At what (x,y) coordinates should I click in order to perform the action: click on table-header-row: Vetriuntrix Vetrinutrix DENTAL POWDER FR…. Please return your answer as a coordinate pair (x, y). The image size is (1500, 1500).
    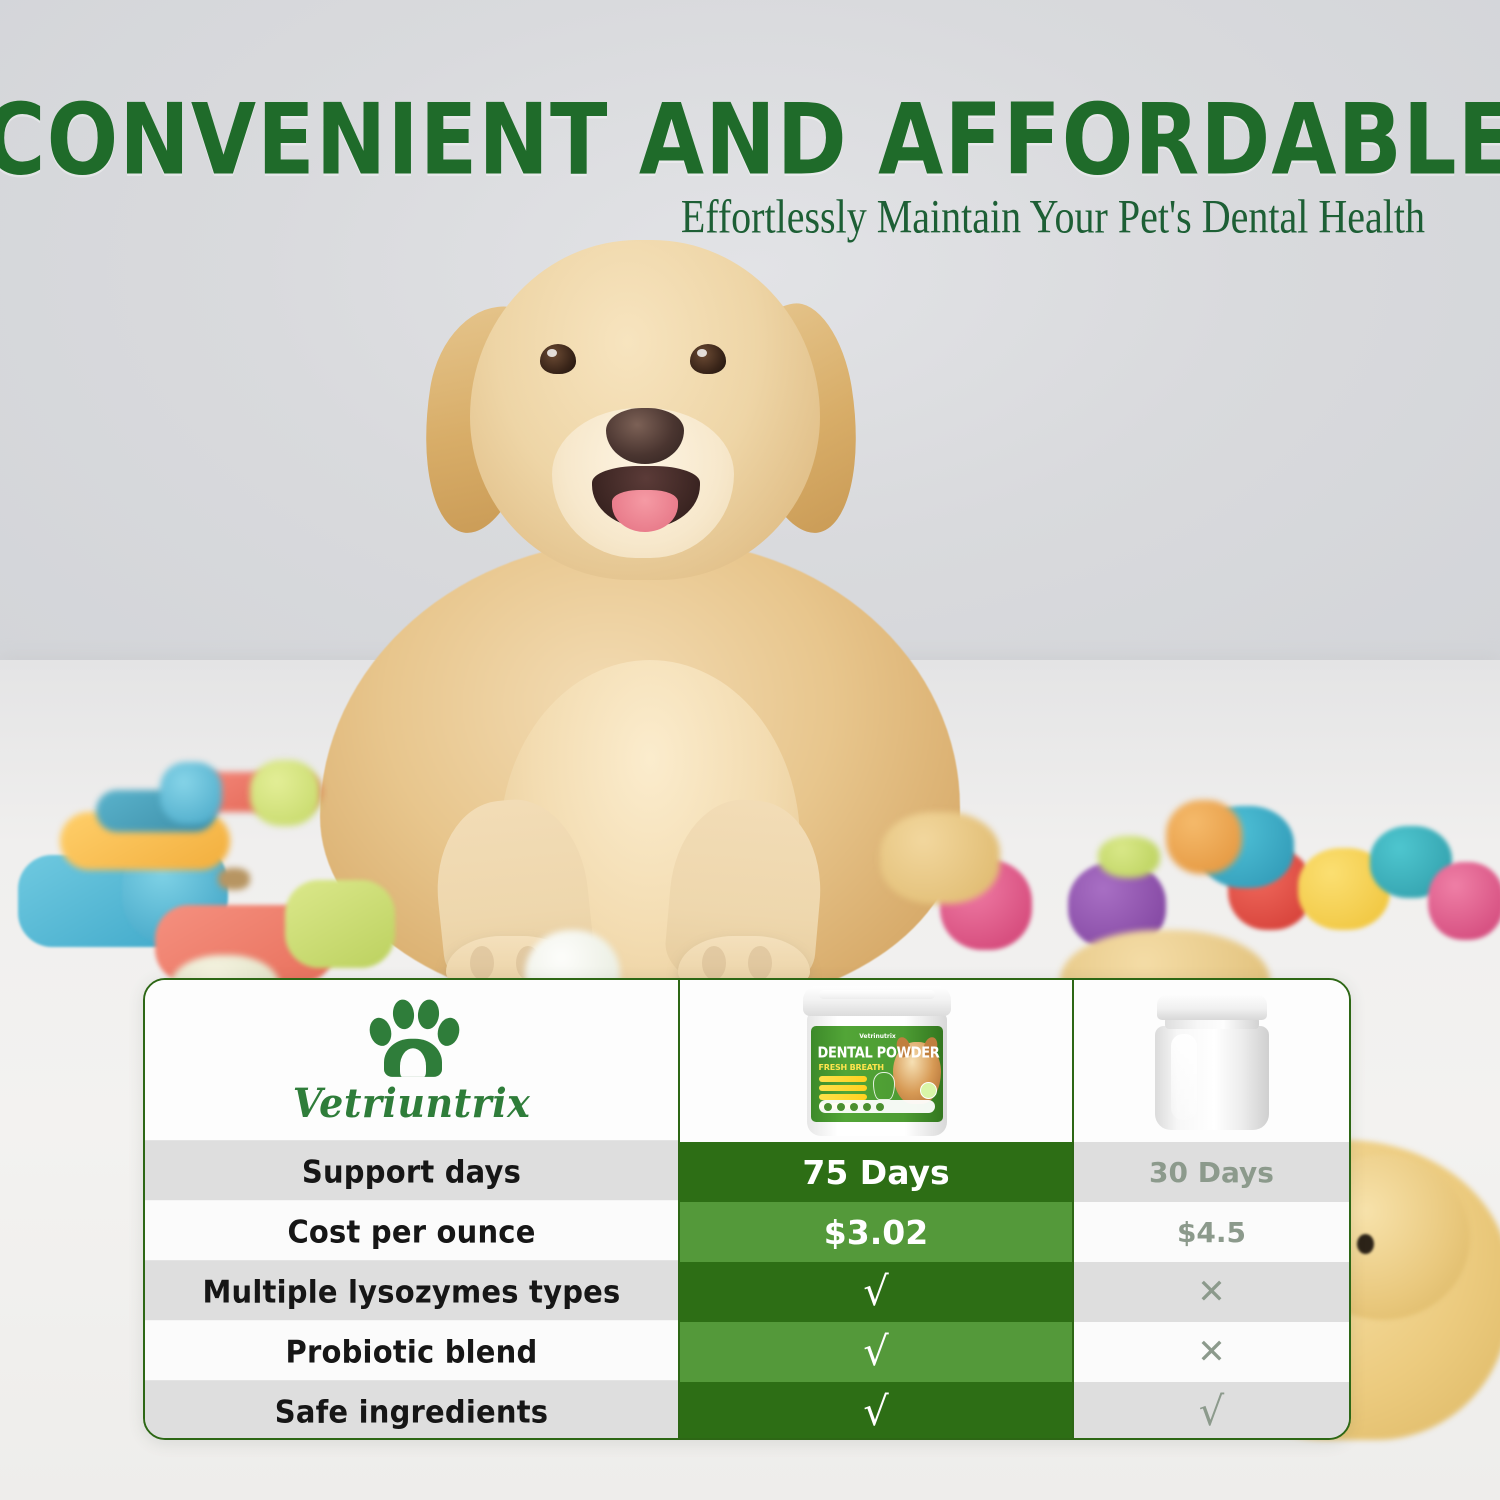
    Looking at the image, I should click on (747, 1063).